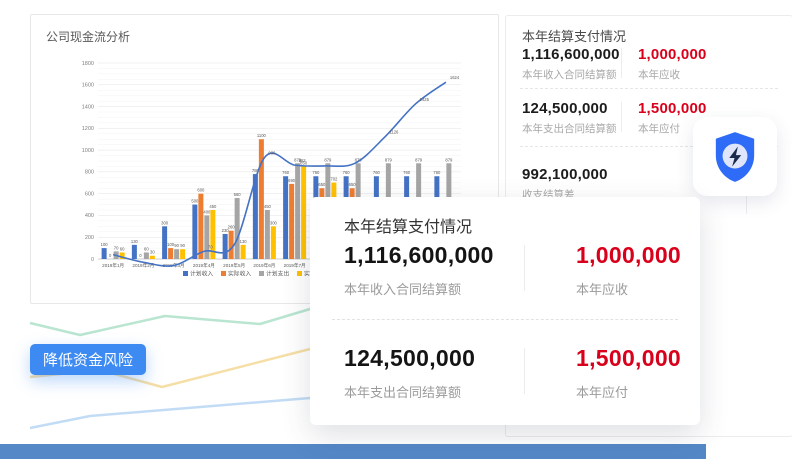 Image resolution: width=792 pixels, height=459 pixels. What do you see at coordinates (672, 108) in the screenshot?
I see `payable-value: 1,500,000` at bounding box center [672, 108].